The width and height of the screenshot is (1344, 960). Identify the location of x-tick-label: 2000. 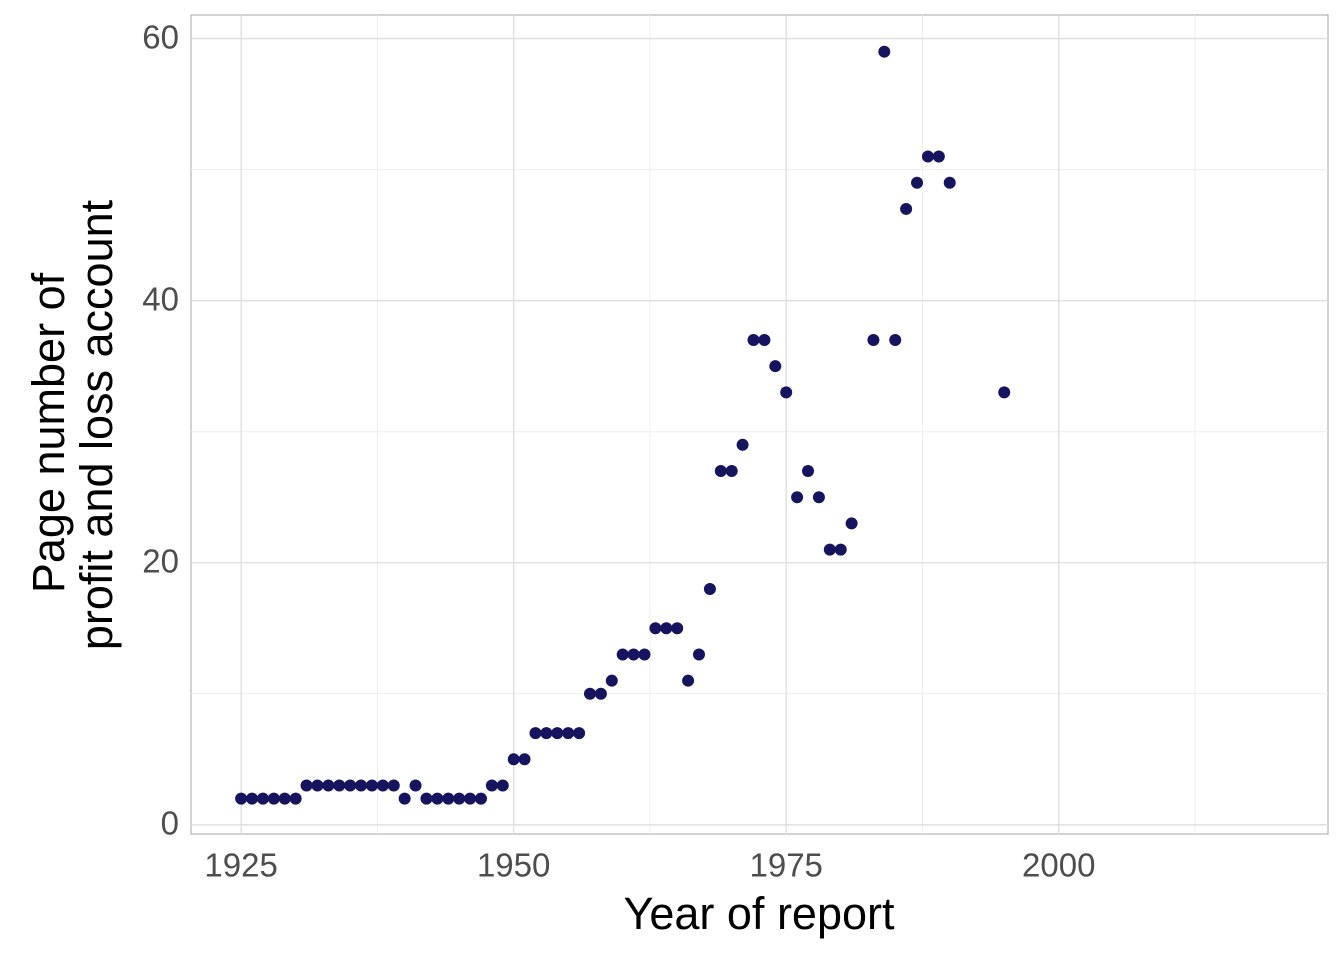
(1058, 865).